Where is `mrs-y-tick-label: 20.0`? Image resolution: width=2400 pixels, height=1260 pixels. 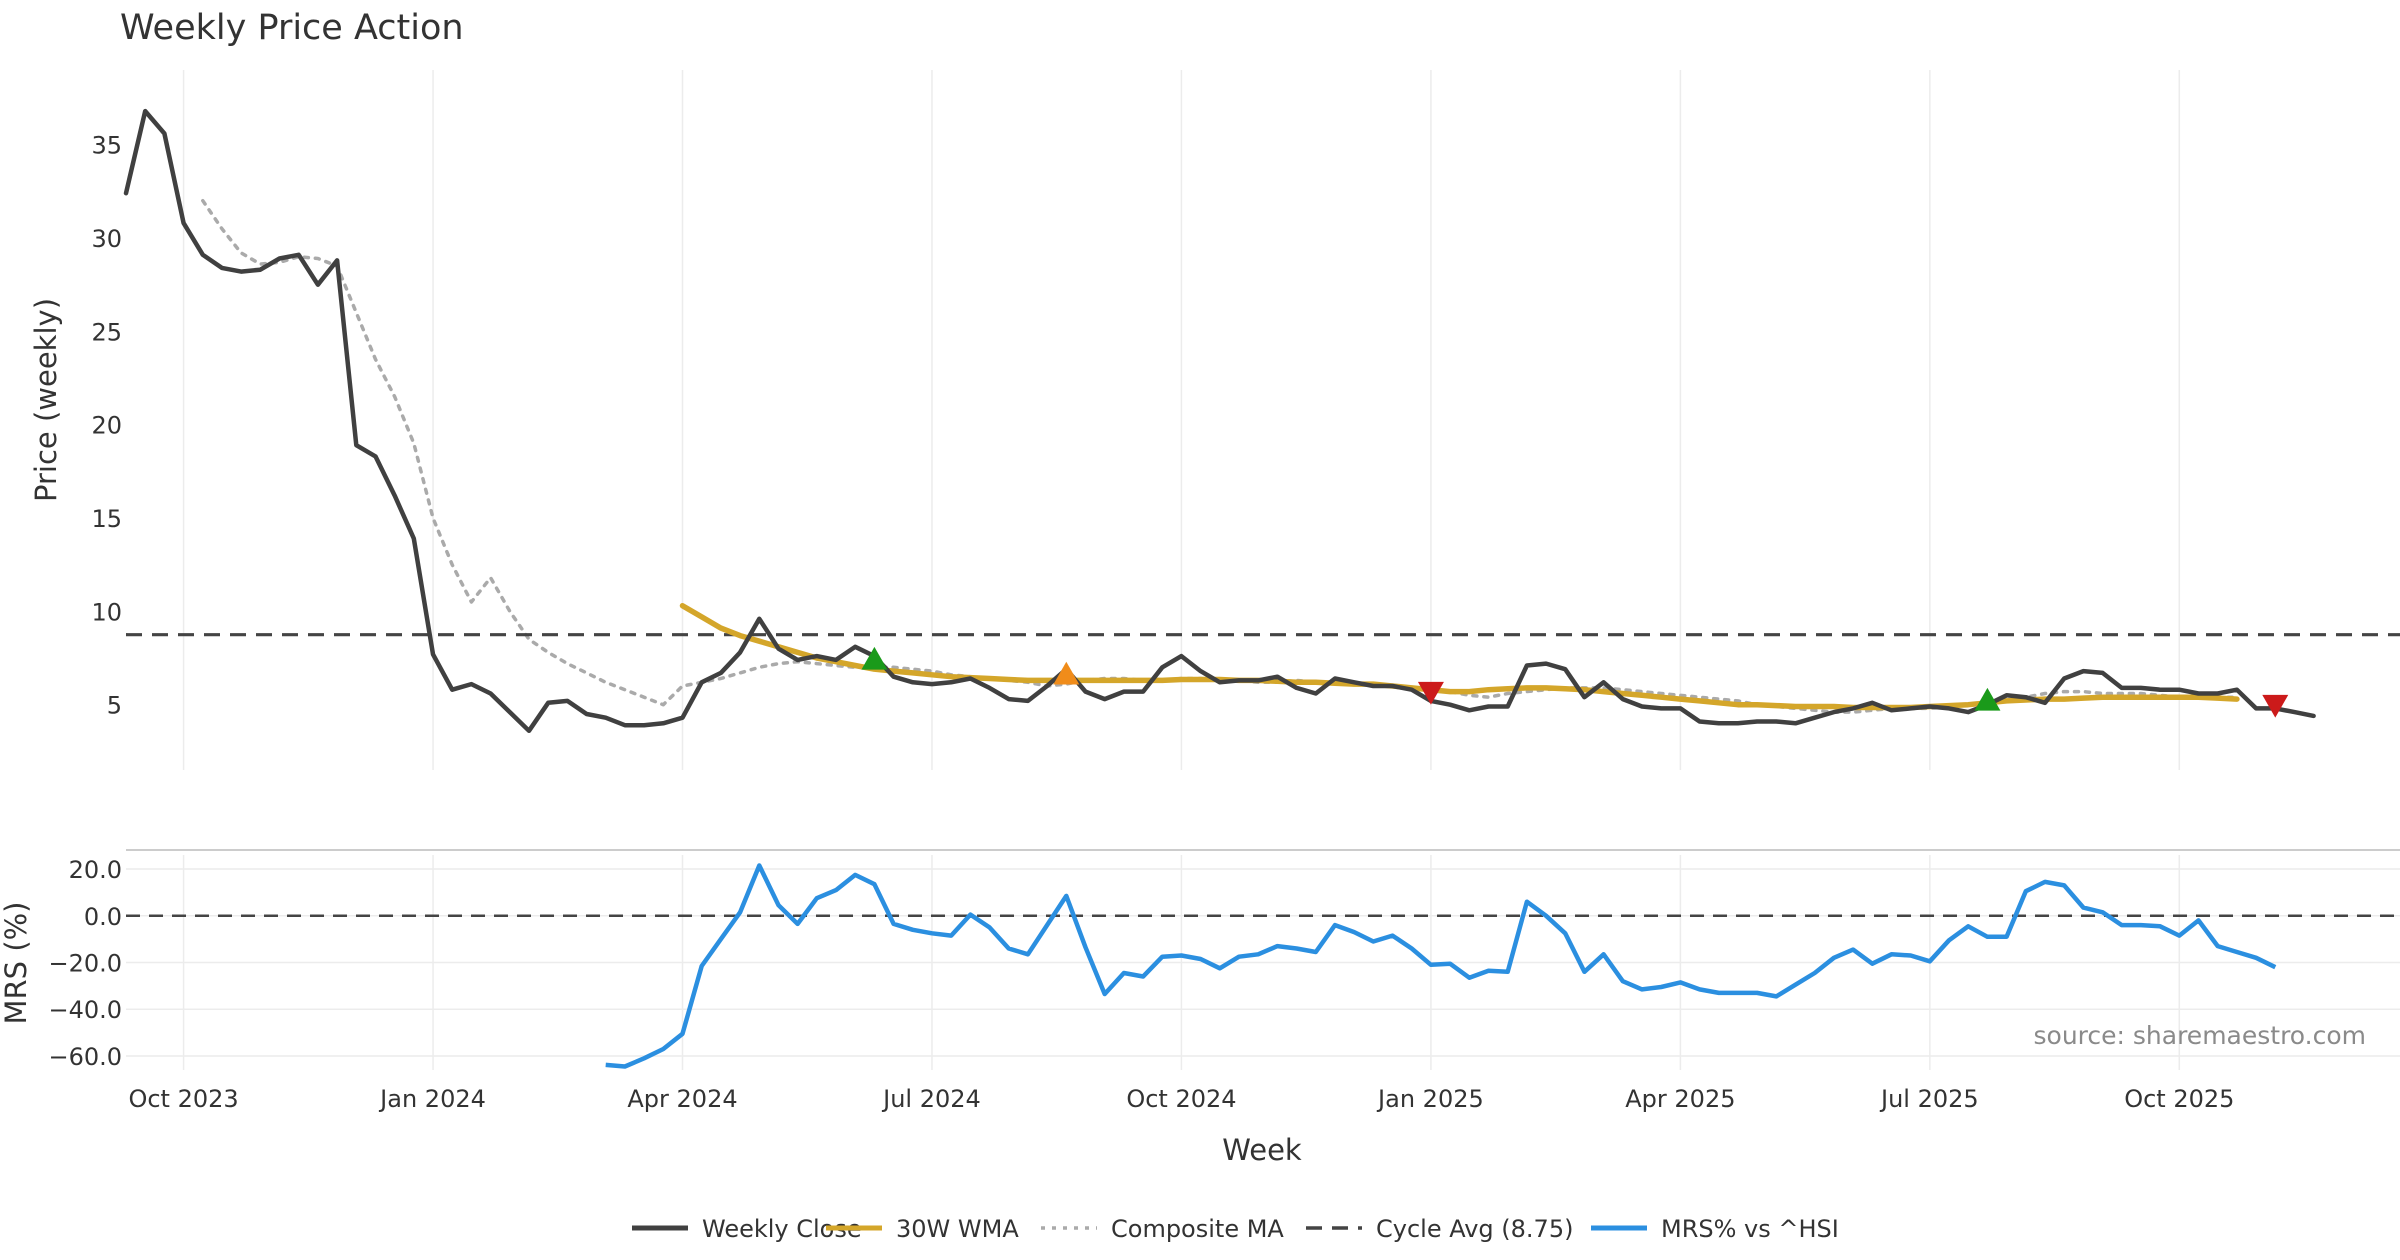
mrs-y-tick-label: 20.0 is located at coordinates (95, 870).